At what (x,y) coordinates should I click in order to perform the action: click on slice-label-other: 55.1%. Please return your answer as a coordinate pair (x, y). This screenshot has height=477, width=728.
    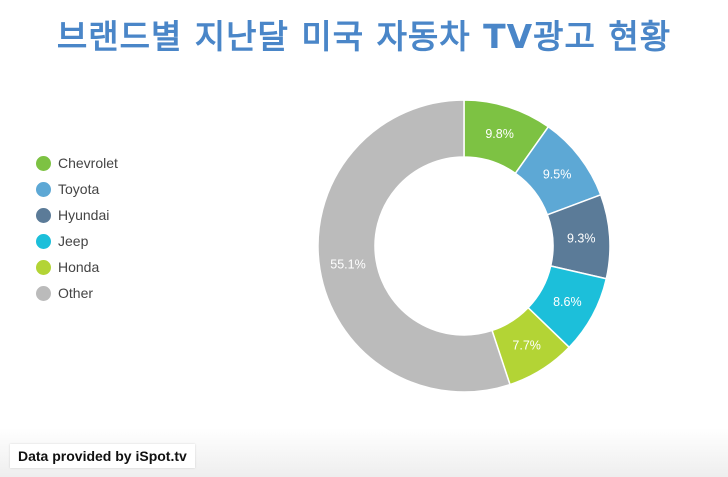
    Looking at the image, I should click on (347, 265).